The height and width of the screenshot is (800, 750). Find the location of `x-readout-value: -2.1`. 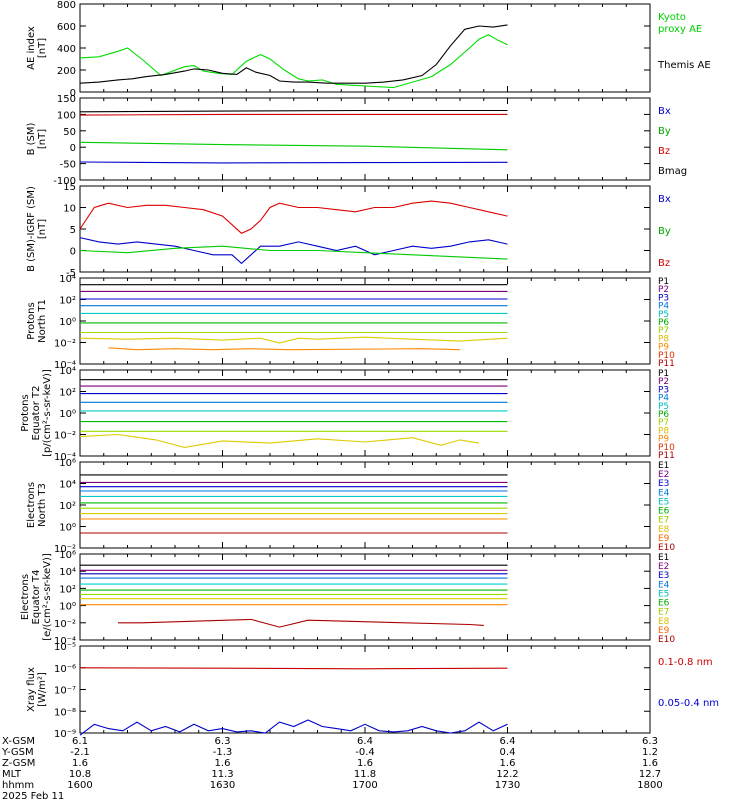

x-readout-value: -2.1 is located at coordinates (80, 752).